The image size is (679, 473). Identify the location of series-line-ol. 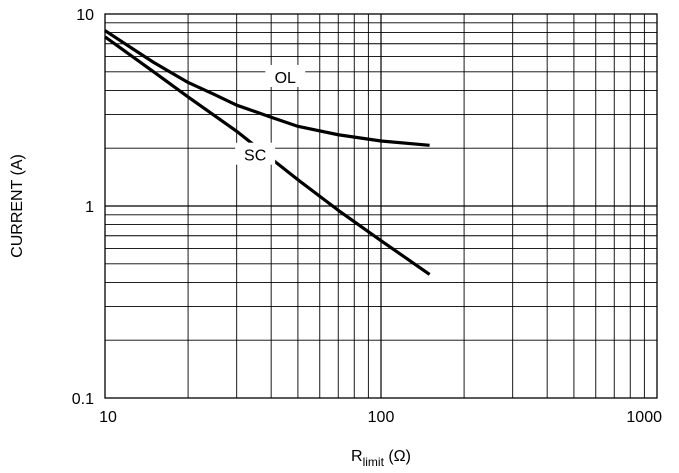
(267, 88).